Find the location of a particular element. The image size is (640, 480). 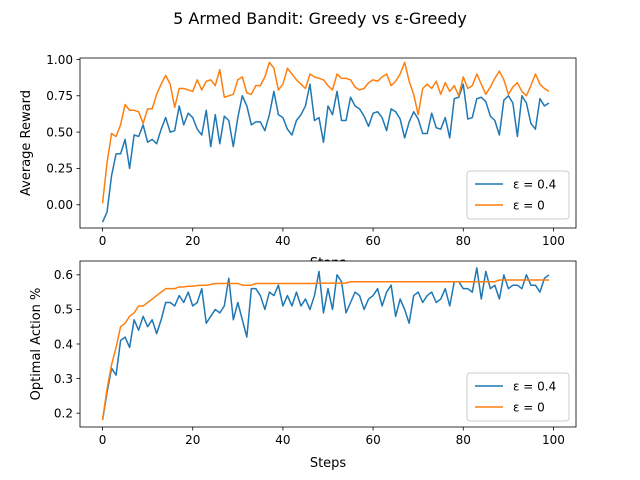

legend-label-optimal-1: ε = 0 is located at coordinates (529, 408).